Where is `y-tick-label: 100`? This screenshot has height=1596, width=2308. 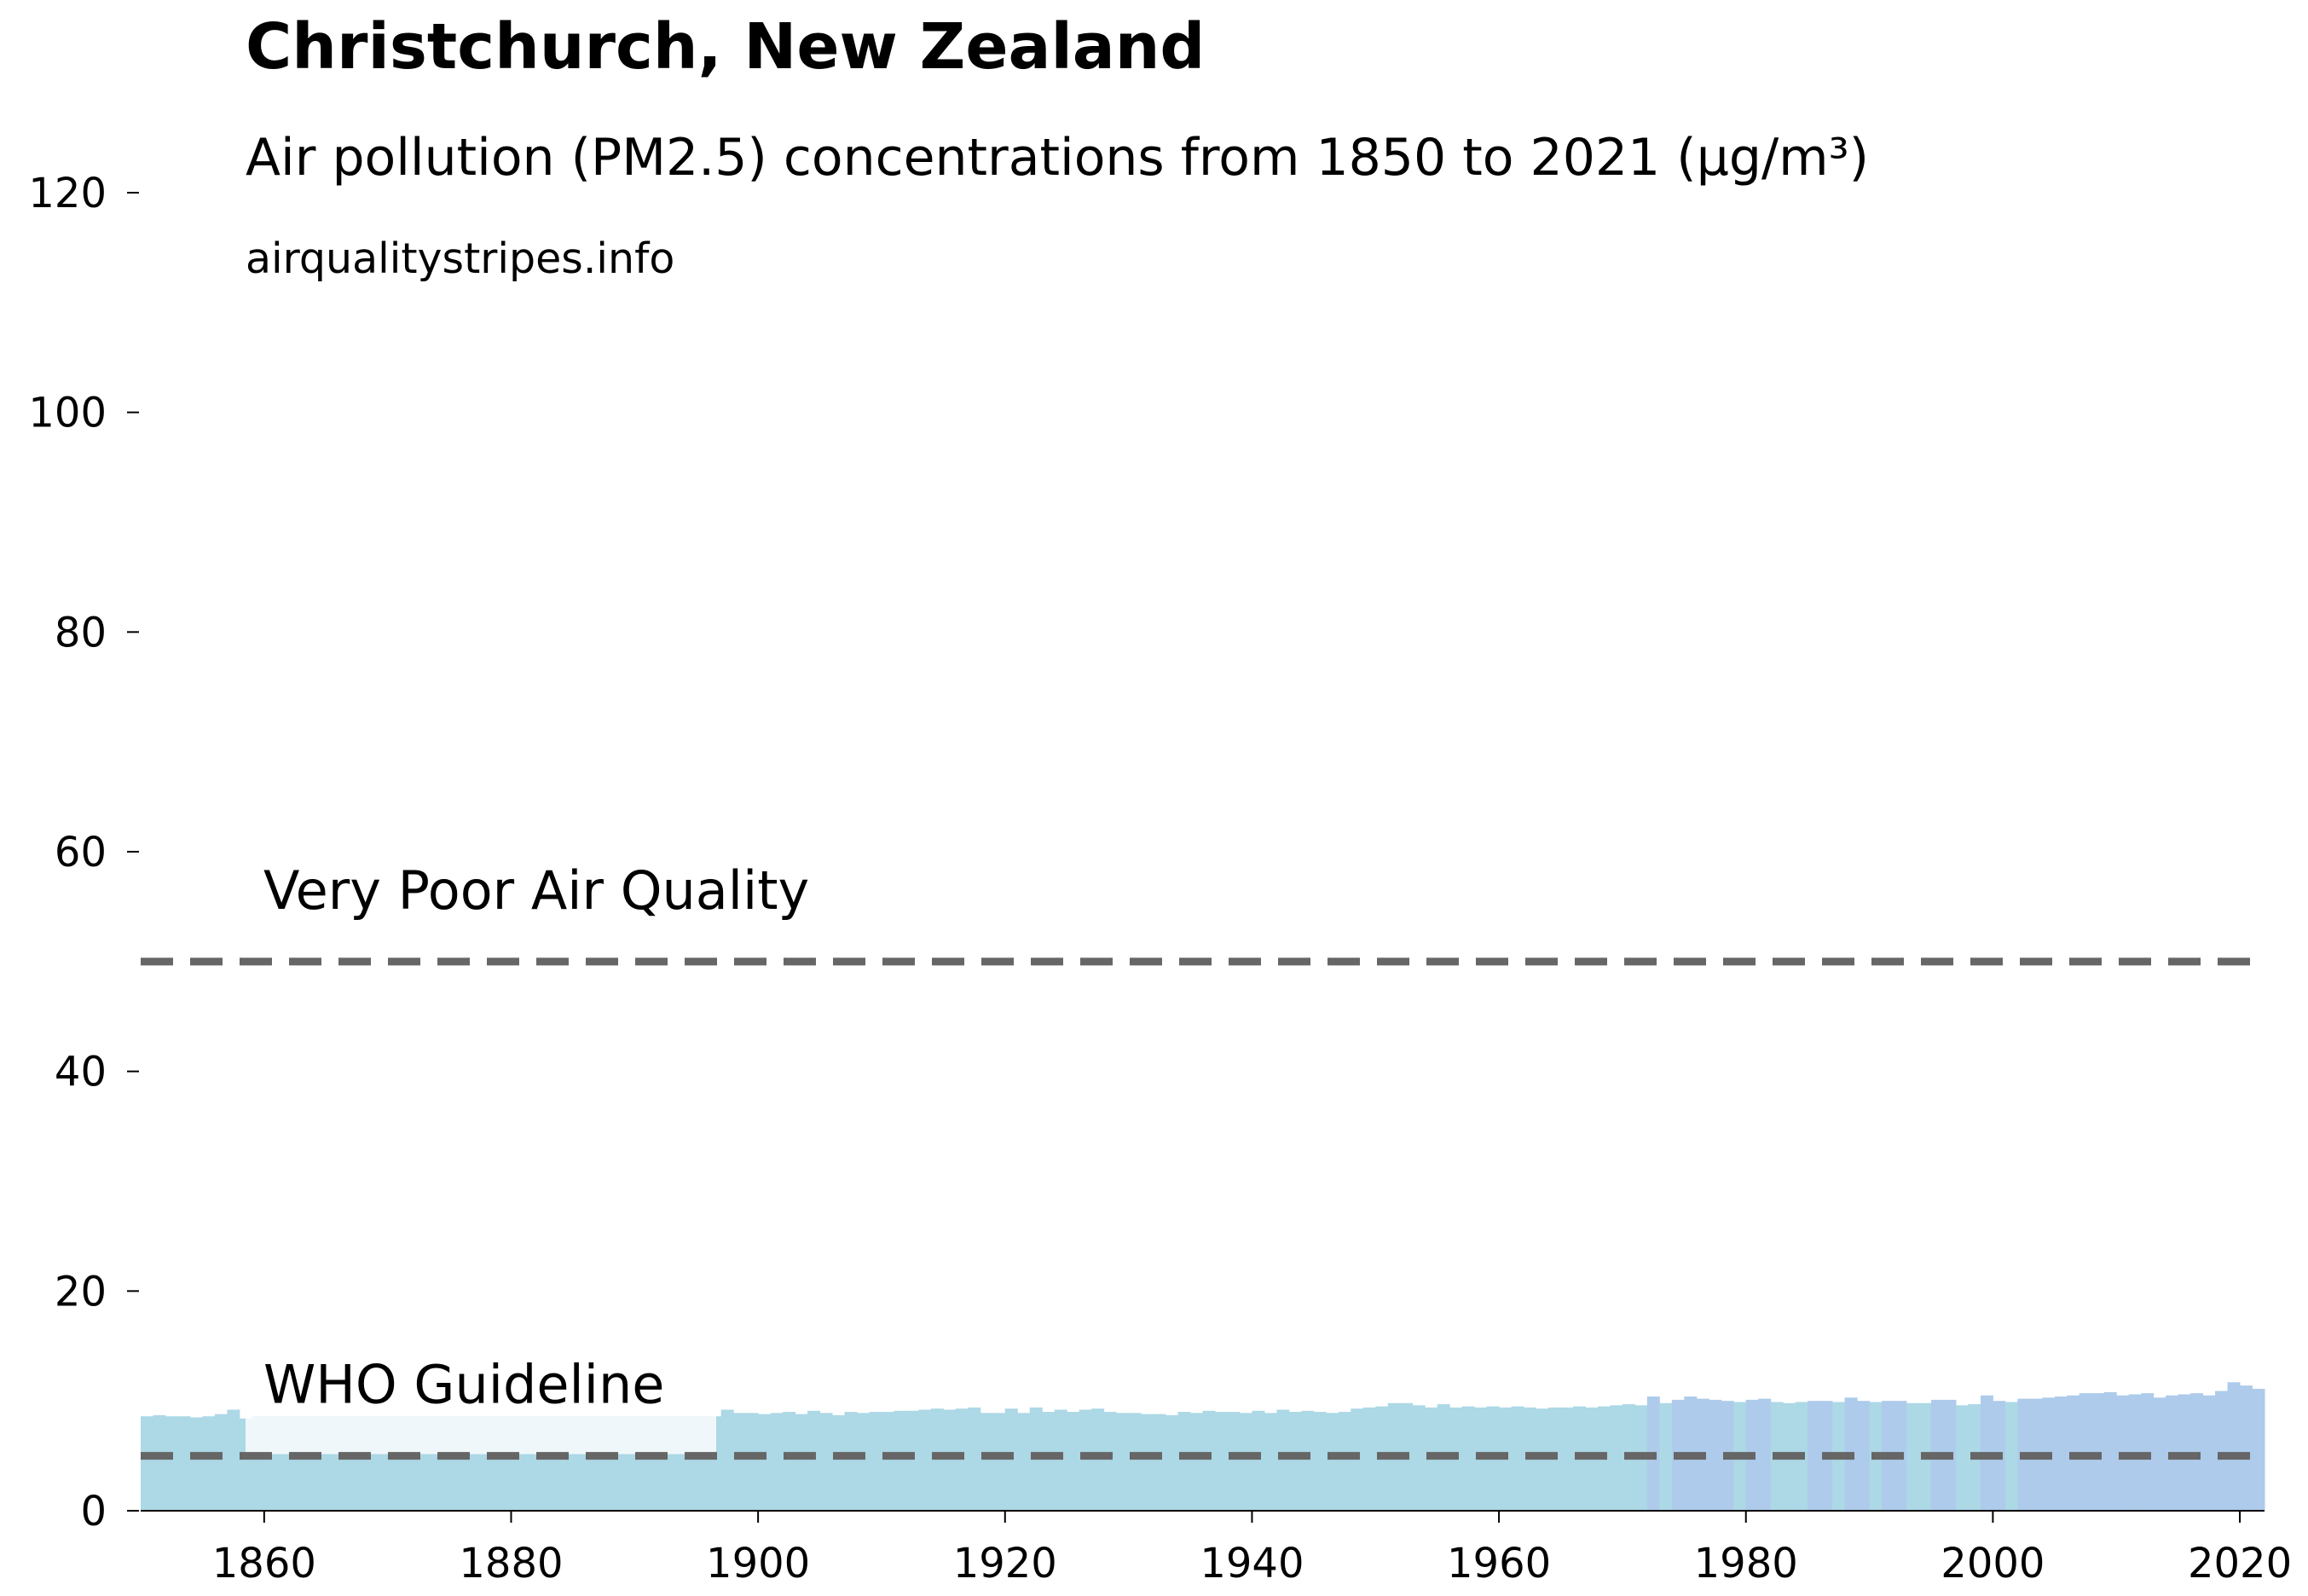 y-tick-label: 100 is located at coordinates (67, 413).